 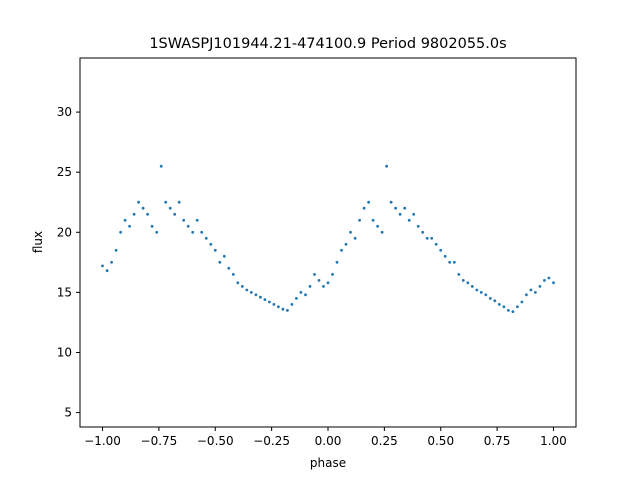 I want to click on x-tick-label: 0.25, so click(x=384, y=441).